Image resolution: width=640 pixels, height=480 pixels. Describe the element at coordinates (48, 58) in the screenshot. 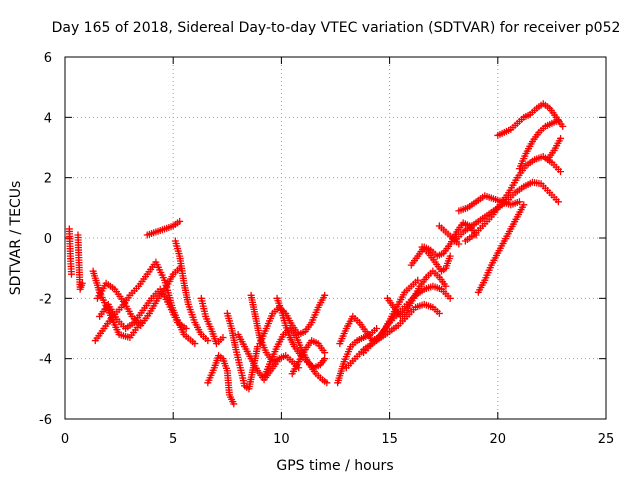

I see `y-tick-label: 6` at that location.